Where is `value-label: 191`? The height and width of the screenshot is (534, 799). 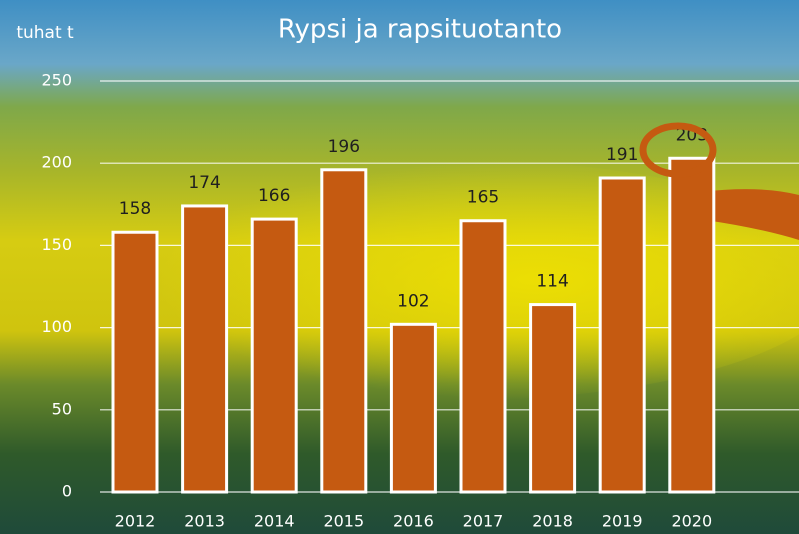 value-label: 191 is located at coordinates (622, 155).